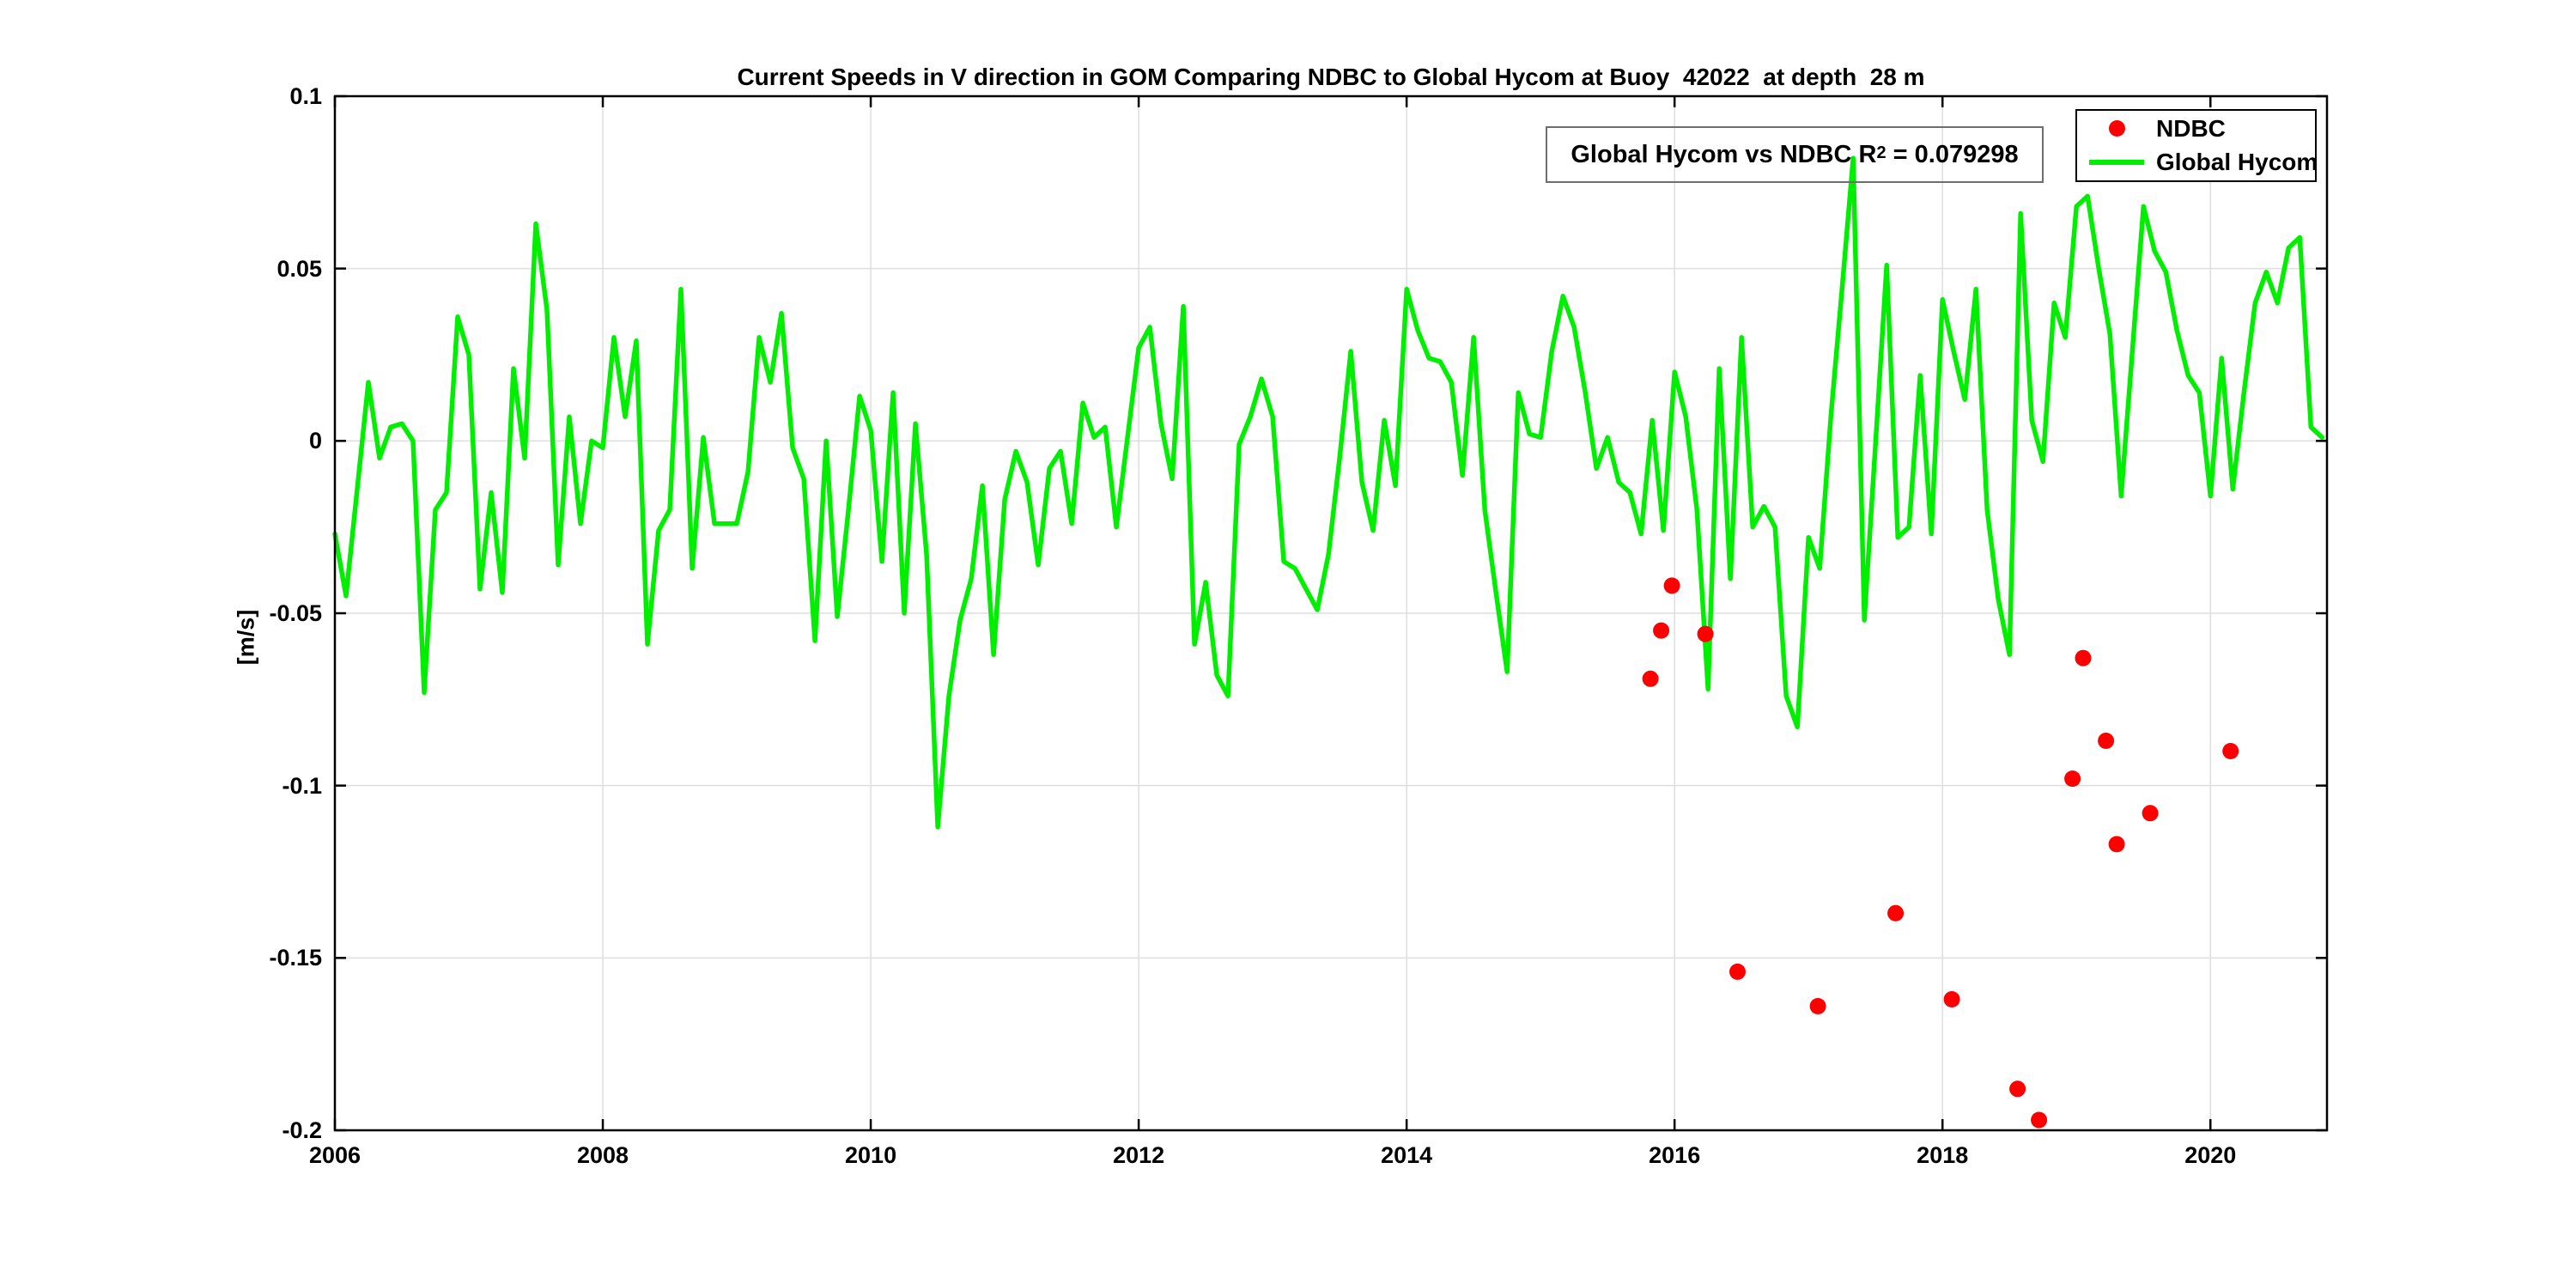  I want to click on legend: NDBC Global Hycom, so click(2196, 145).